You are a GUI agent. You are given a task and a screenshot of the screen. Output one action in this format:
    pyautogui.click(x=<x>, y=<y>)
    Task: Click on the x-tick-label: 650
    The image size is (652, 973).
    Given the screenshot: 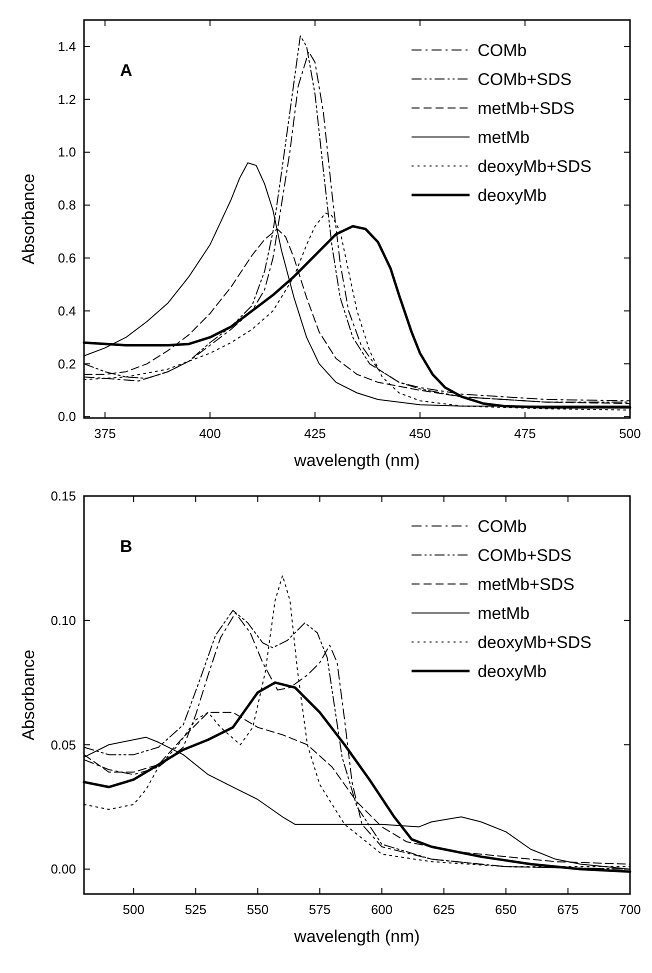 What is the action you would take?
    pyautogui.click(x=506, y=909)
    